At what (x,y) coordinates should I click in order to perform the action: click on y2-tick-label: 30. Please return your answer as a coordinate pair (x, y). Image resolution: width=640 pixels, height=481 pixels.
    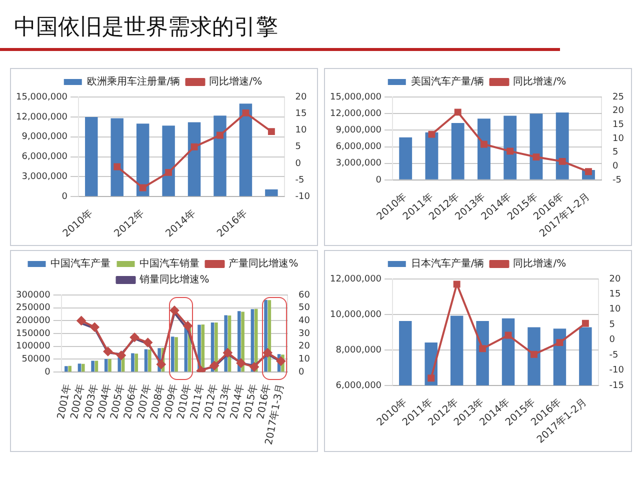
    Looking at the image, I should click on (304, 333).